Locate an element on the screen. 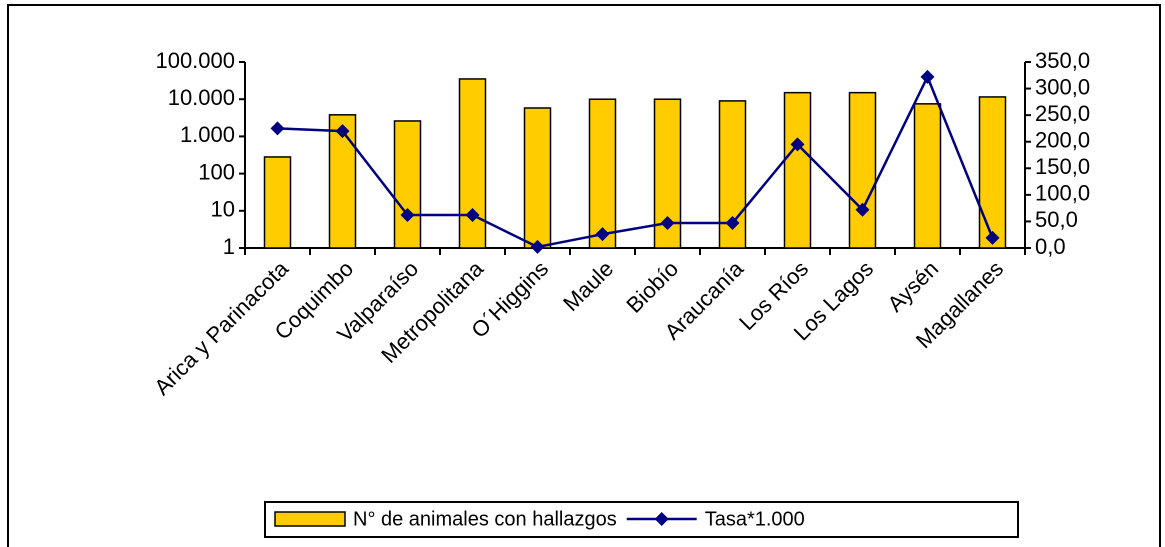  x-tick-label: Biobío is located at coordinates (652, 287).